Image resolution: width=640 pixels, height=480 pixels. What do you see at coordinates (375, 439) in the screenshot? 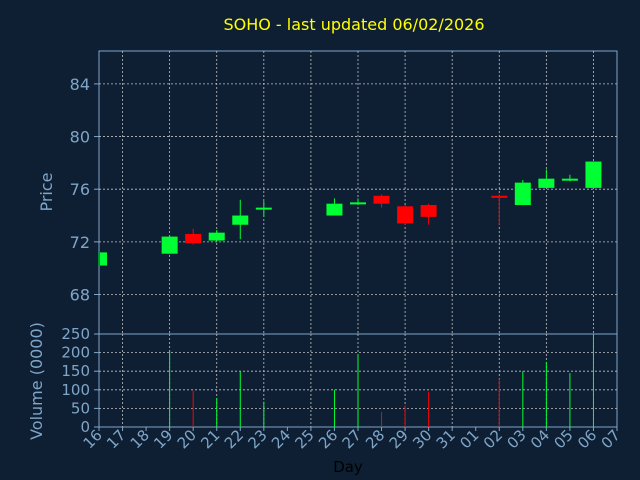
I see `x-tick-label: 28` at bounding box center [375, 439].